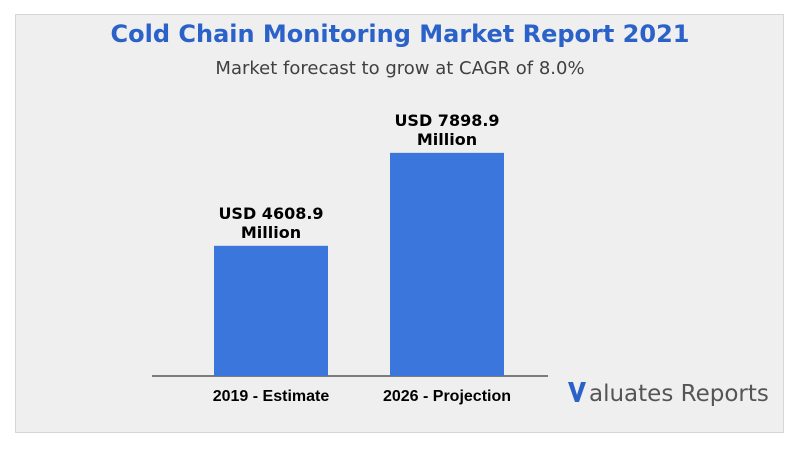 The image size is (800, 450). Describe the element at coordinates (271, 232) in the screenshot. I see `bar-1-data-label-line-2: Million` at that location.